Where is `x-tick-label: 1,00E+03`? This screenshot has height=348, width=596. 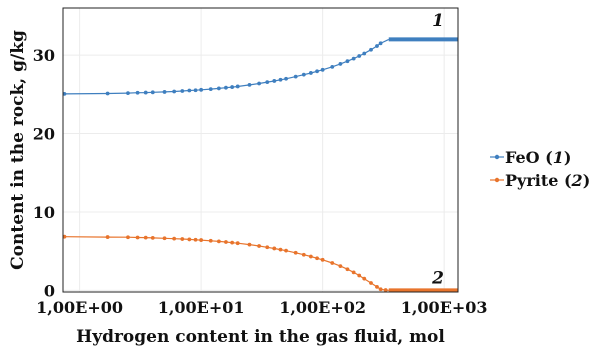
x-tick-label: 1,00E+03 is located at coordinates (444, 307).